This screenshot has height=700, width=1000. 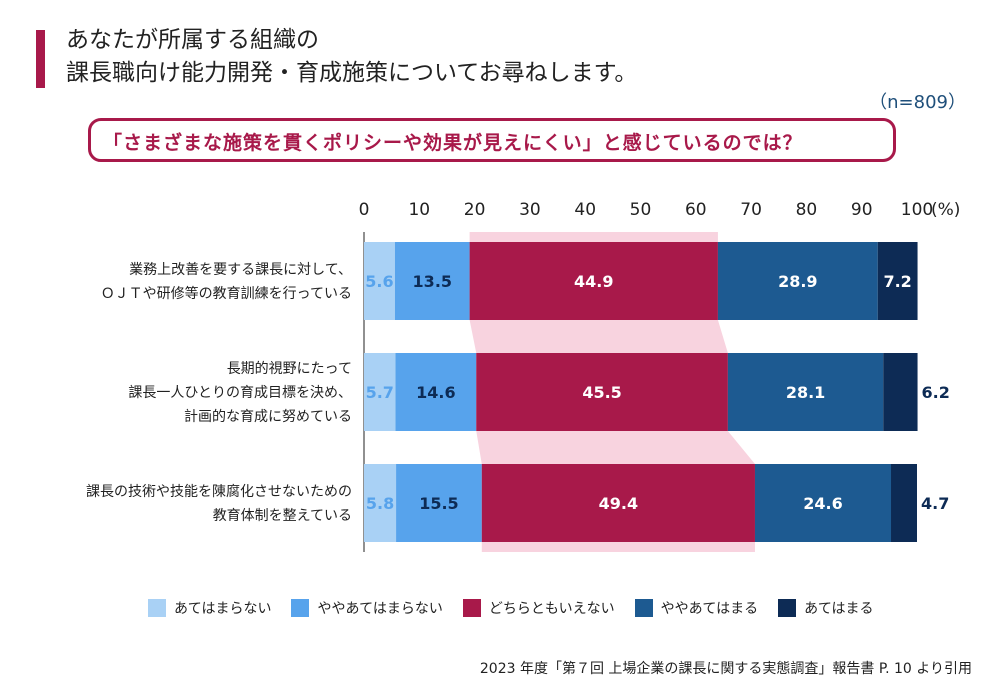 What do you see at coordinates (226, 293) in the screenshot?
I see `category-label: ＯＪＴや研修等の教育訓練を行っている` at bounding box center [226, 293].